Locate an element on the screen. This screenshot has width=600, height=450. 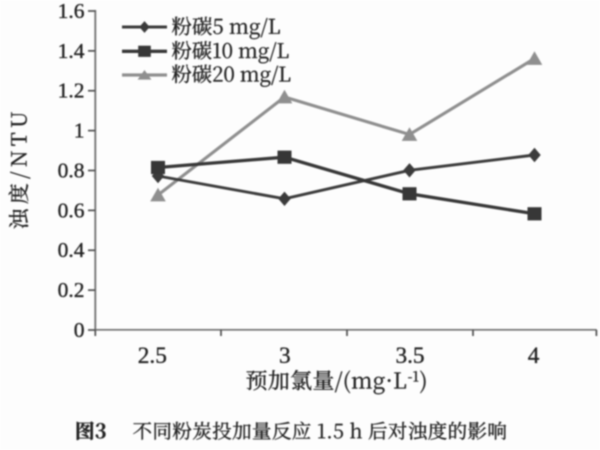
svg-text: 0 is located at coordinates (79, 330).